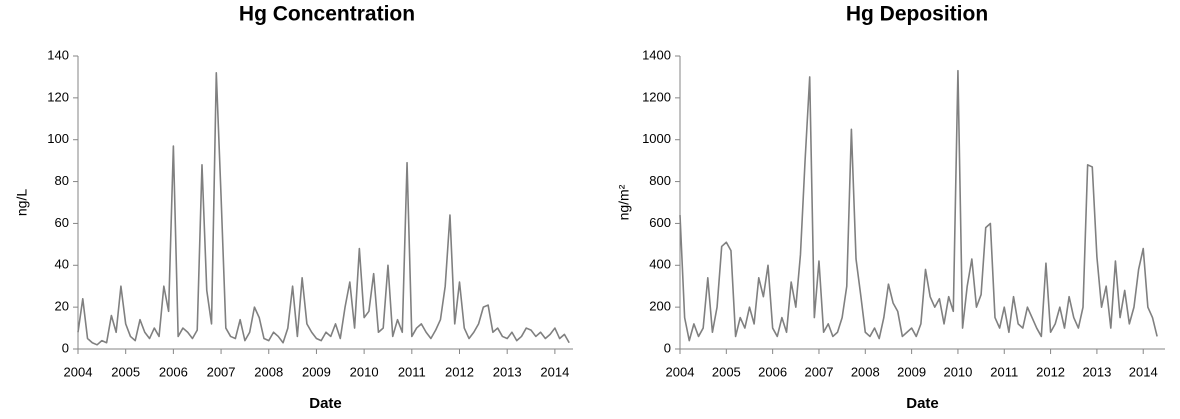  I want to click on y-tick-label: 600, so click(660, 222).